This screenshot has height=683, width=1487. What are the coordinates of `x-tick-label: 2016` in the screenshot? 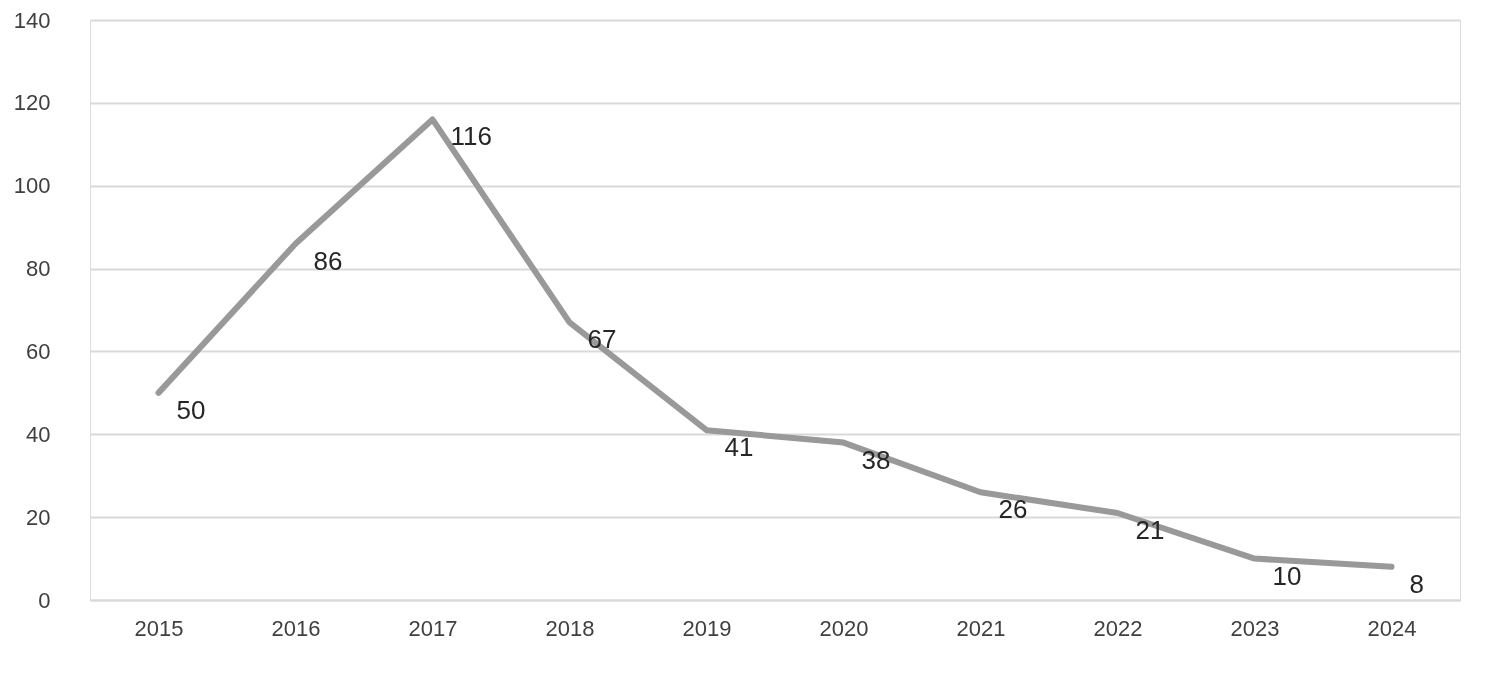 It's located at (296, 628).